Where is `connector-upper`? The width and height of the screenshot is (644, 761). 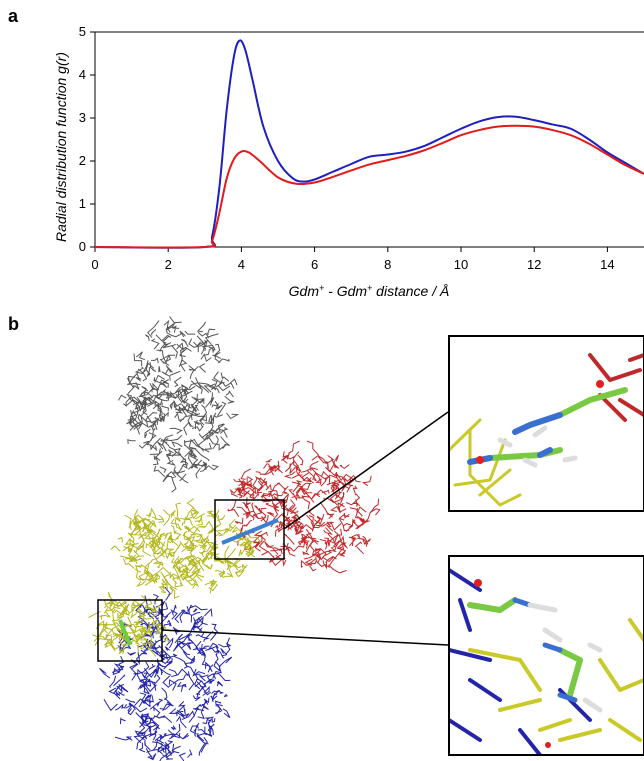 connector-upper is located at coordinates (366, 470).